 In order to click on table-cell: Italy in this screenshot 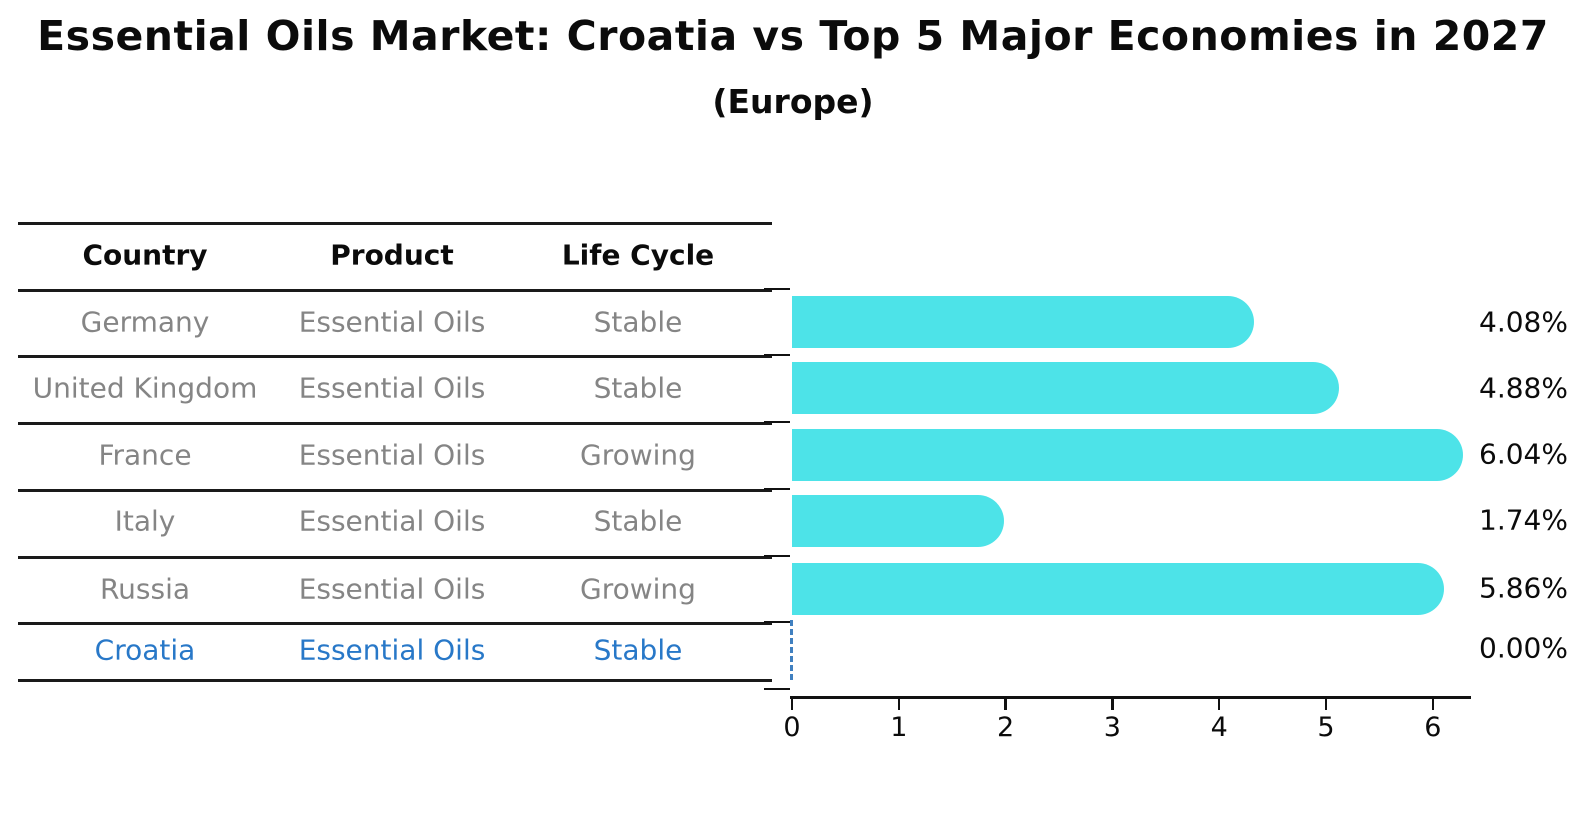, I will do `click(145, 521)`.